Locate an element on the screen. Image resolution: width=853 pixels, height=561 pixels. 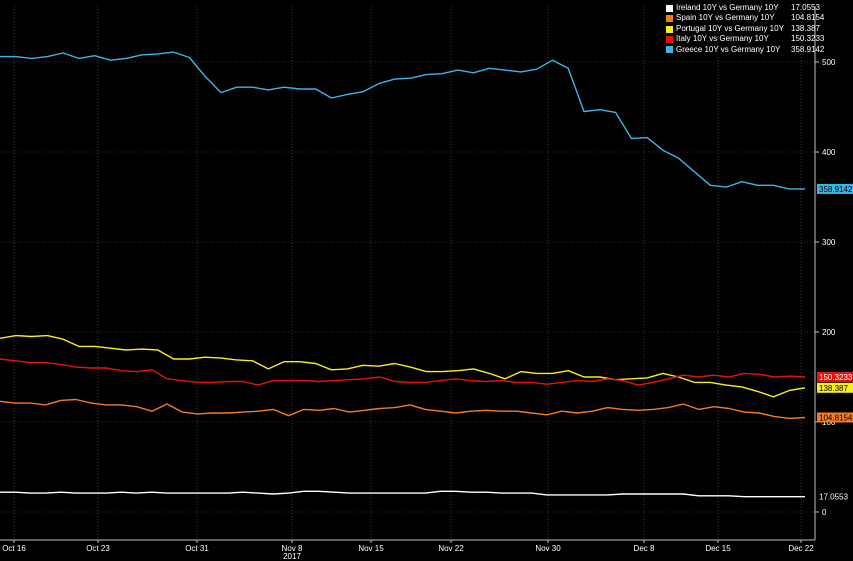
end-value-labels: 17.0553 104.8154 138.387 150.3233 358.9142 is located at coordinates (835, 342).